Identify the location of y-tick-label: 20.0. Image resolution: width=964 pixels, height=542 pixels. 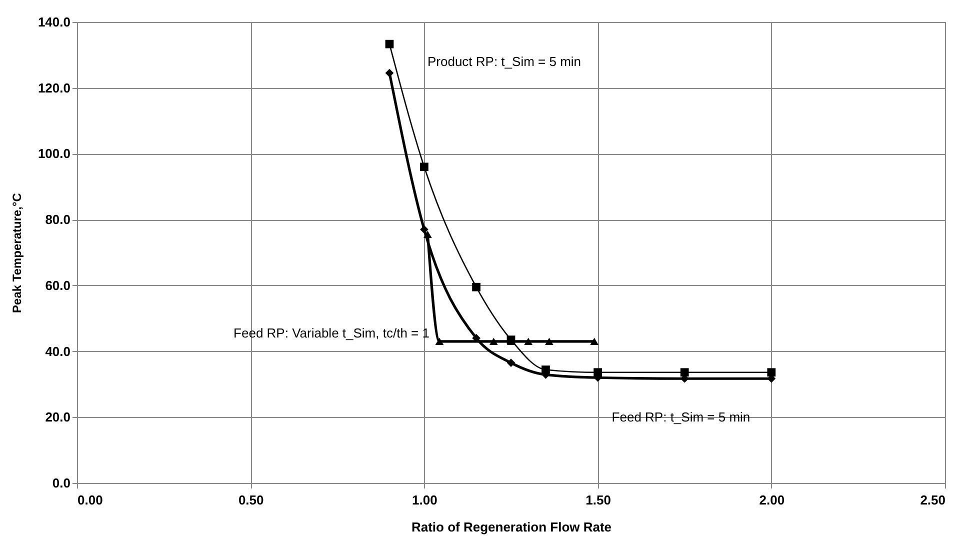
(57, 417).